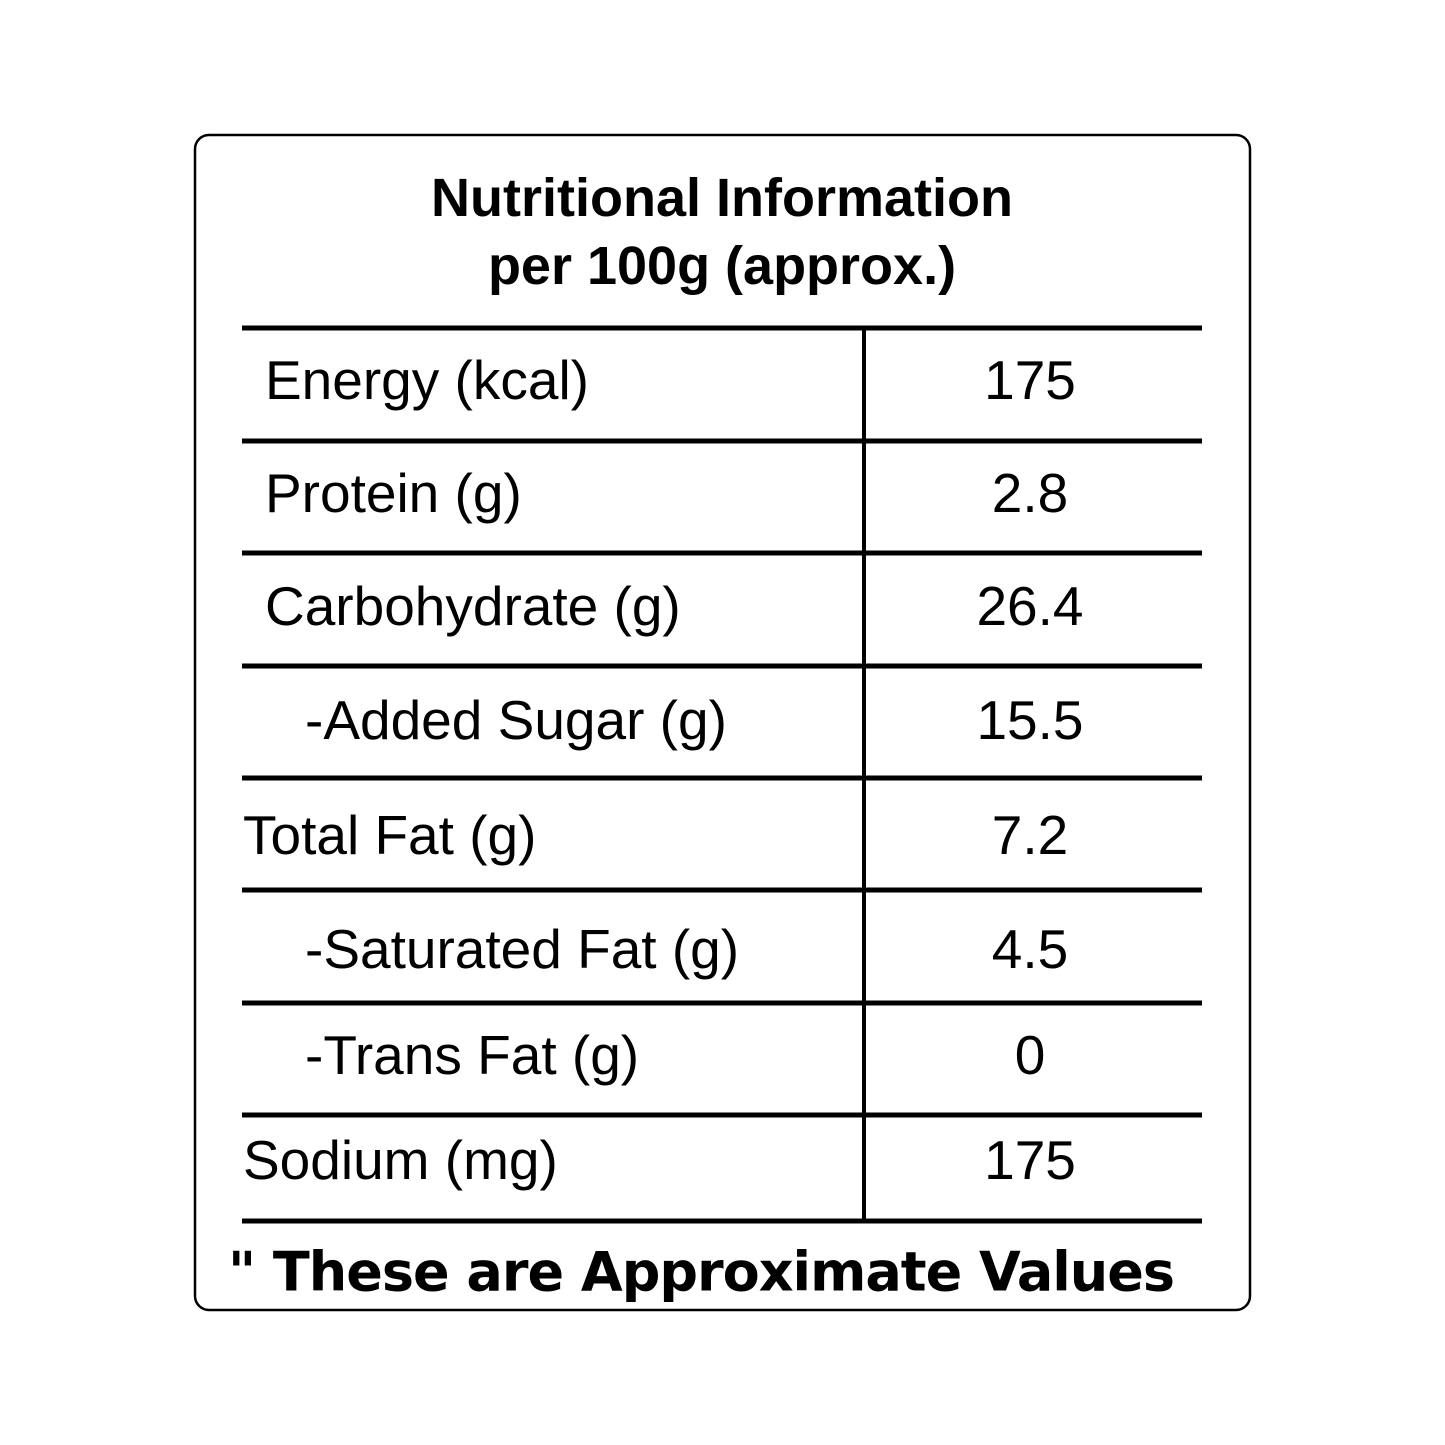 The width and height of the screenshot is (1445, 1445). I want to click on nutrient-value: 2.8, so click(1030, 493).